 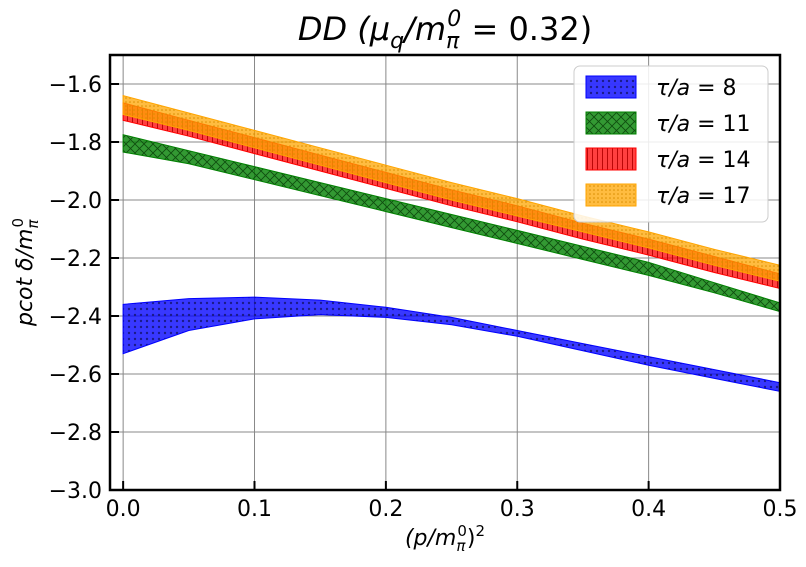 What do you see at coordinates (445, 538) in the screenshot?
I see `x-axis-label: (p/mπ0)2` at bounding box center [445, 538].